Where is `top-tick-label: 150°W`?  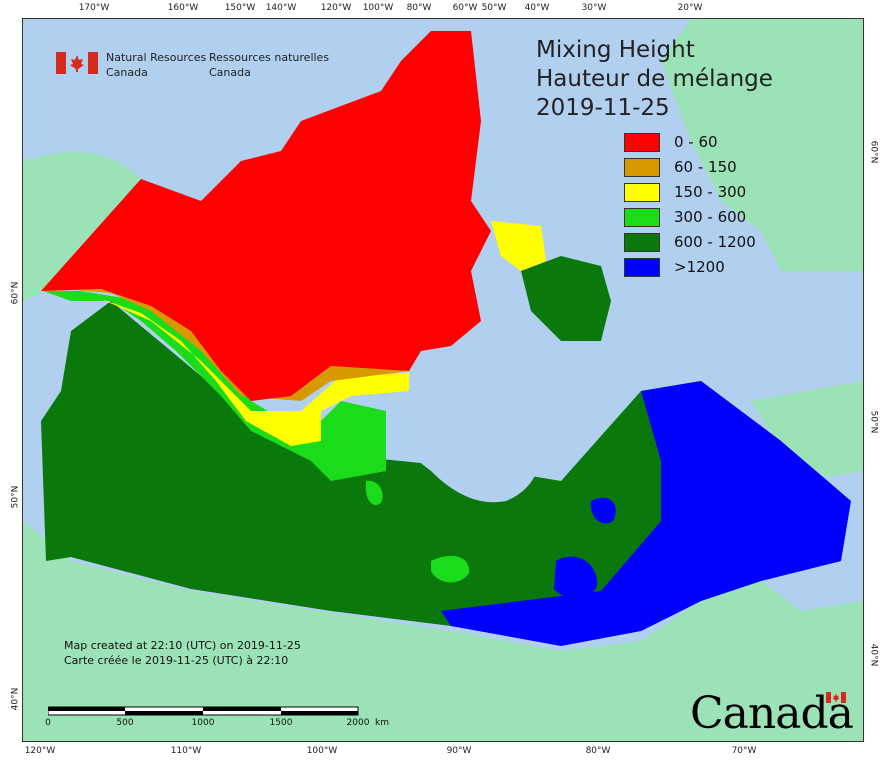
top-tick-label: 150°W is located at coordinates (240, 8).